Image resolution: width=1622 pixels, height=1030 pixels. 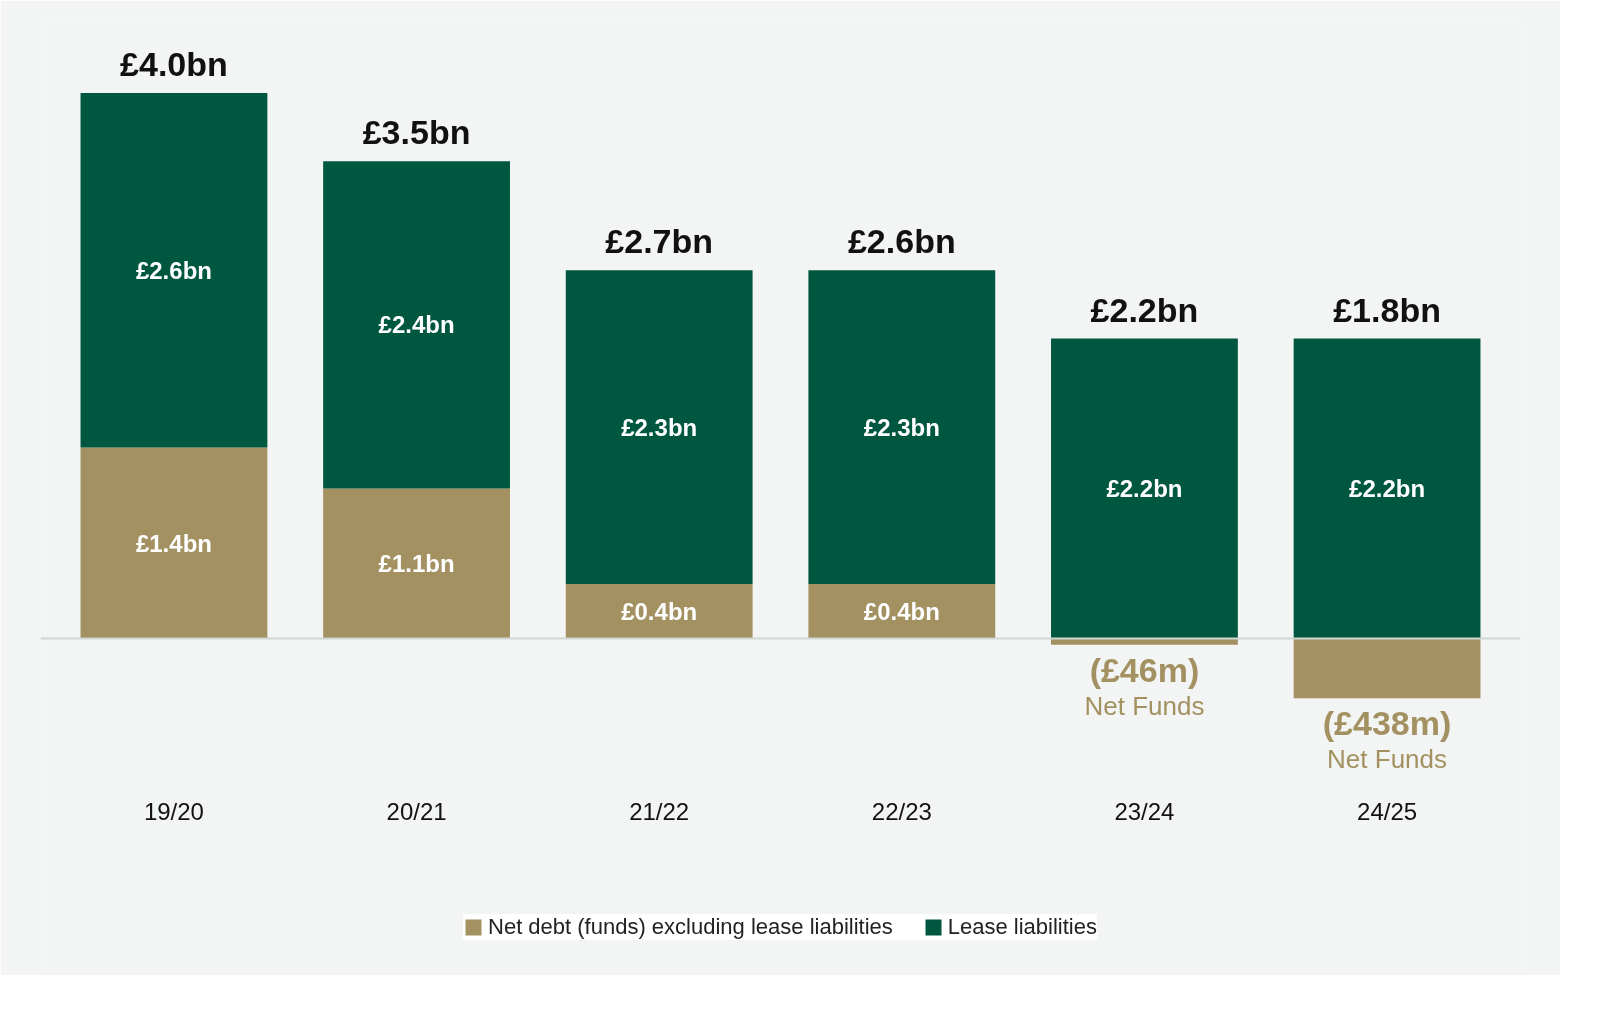 I want to click on total-label: £4.0bn, so click(x=174, y=64).